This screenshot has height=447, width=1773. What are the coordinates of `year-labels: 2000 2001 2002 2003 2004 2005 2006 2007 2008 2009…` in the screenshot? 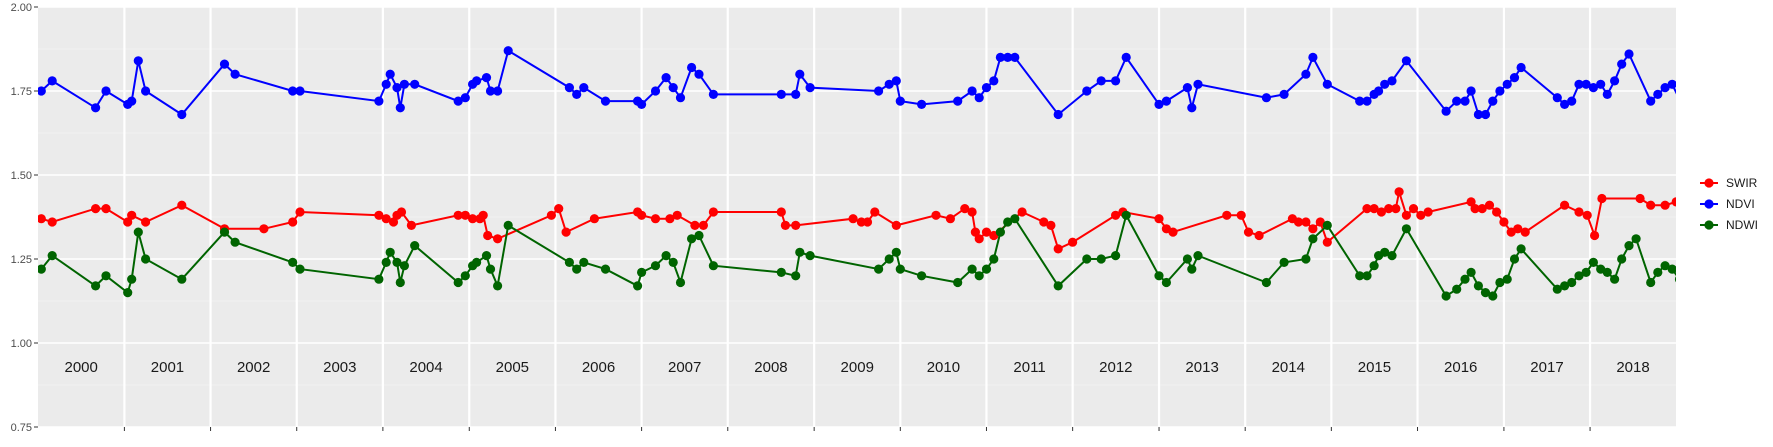 It's located at (857, 367).